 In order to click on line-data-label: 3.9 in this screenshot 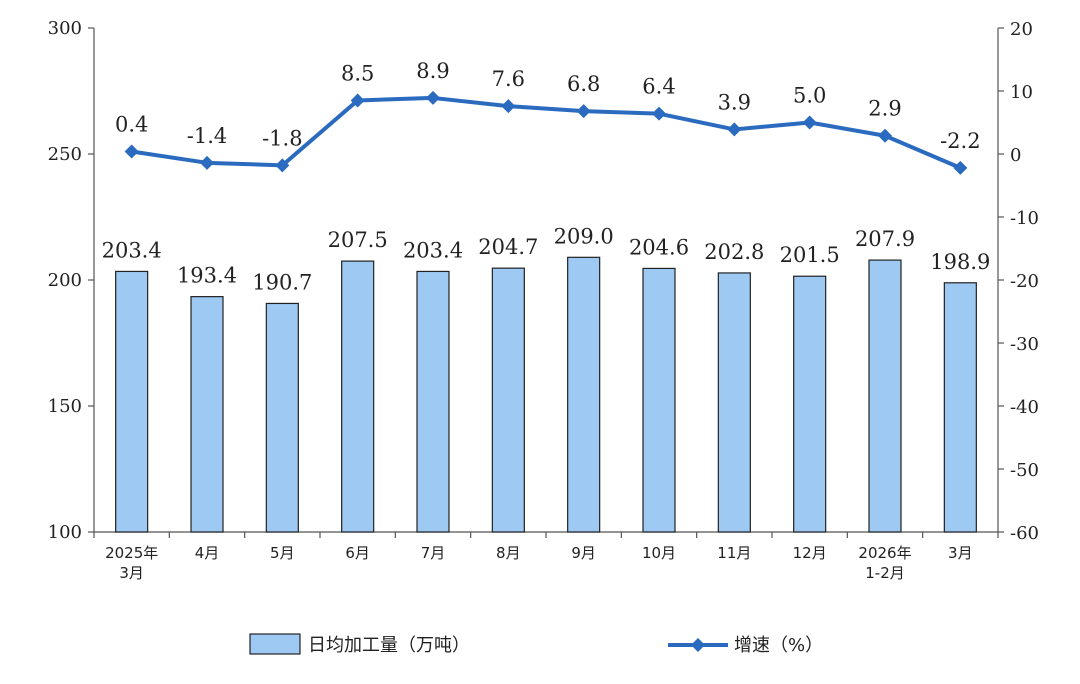, I will do `click(734, 102)`.